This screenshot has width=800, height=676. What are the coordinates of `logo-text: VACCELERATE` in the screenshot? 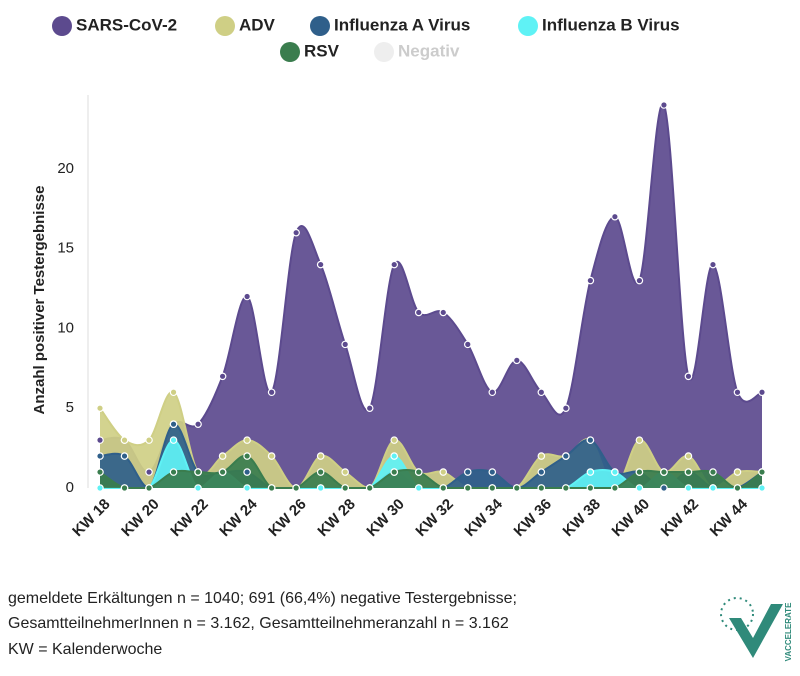 It's located at (788, 631).